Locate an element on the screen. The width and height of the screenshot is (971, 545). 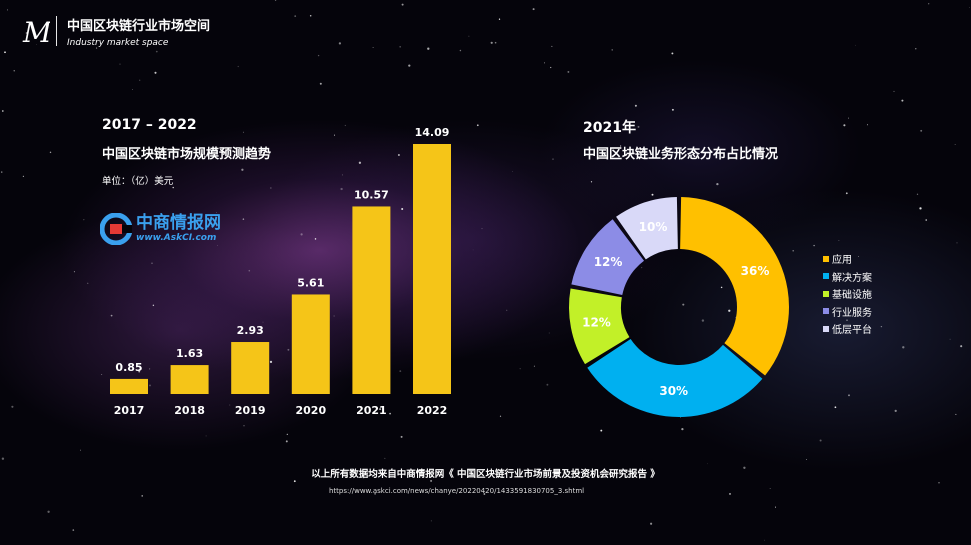
bar-value-label-2018: 1.63 is located at coordinates (189, 353).